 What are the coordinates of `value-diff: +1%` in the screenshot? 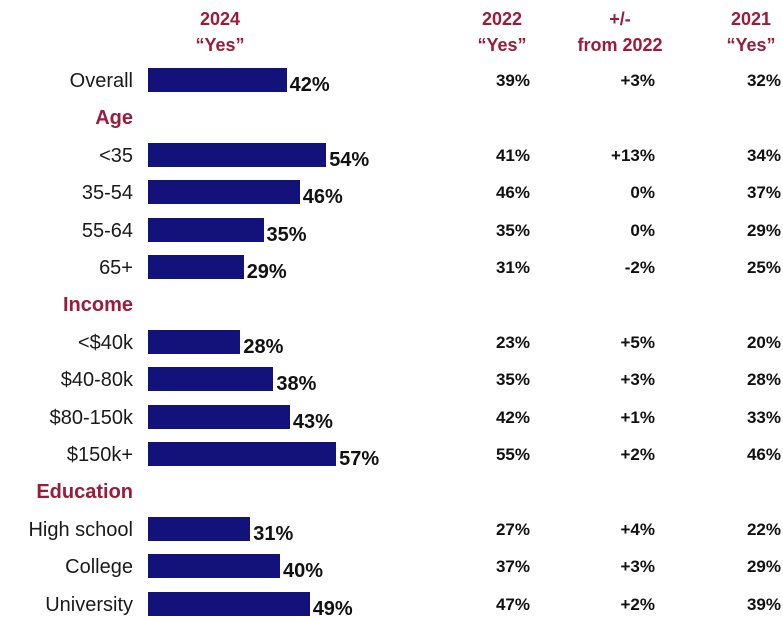 It's located at (638, 418).